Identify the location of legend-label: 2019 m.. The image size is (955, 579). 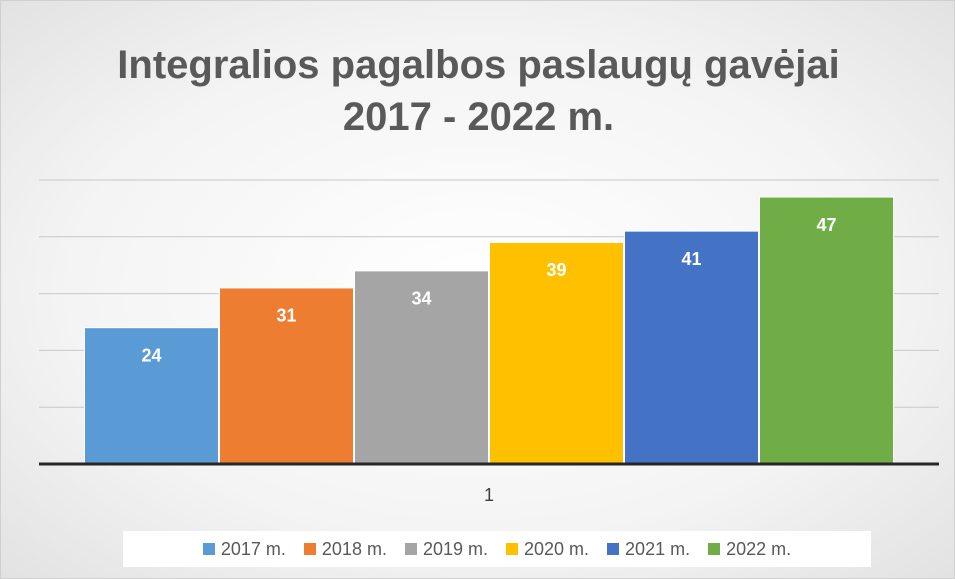
(455, 548).